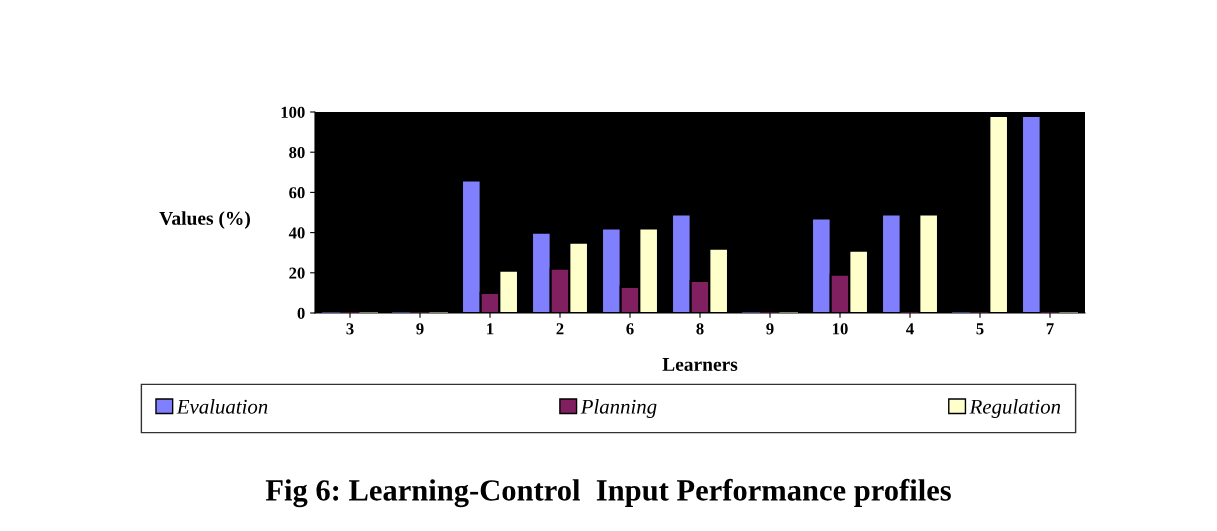 This screenshot has width=1217, height=531. What do you see at coordinates (700, 364) in the screenshot?
I see `x-axis-title: Learners` at bounding box center [700, 364].